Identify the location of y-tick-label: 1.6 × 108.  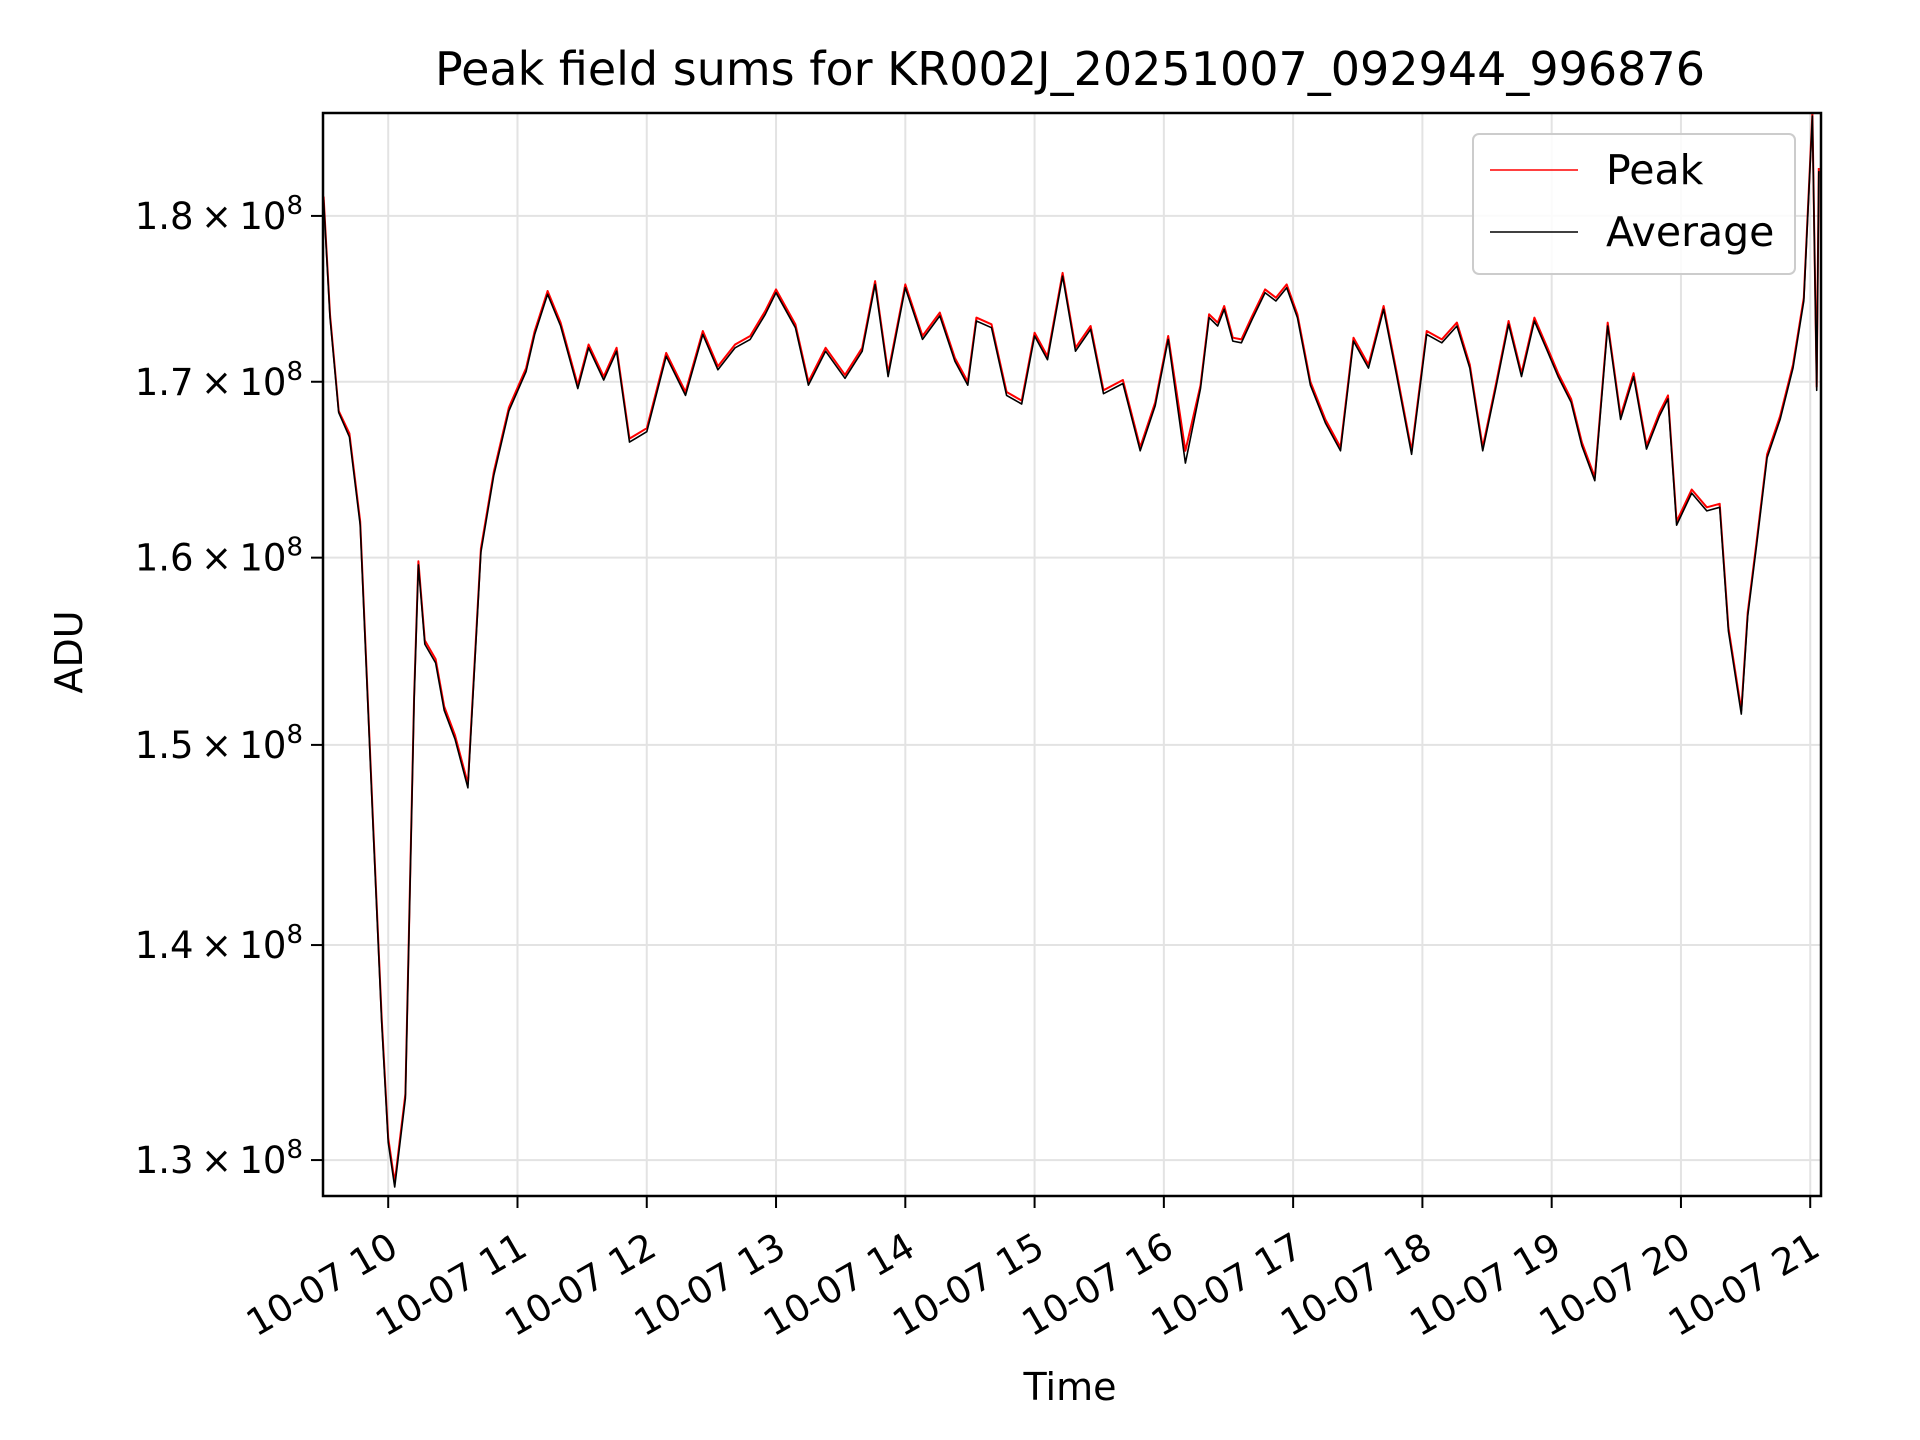
(219, 556).